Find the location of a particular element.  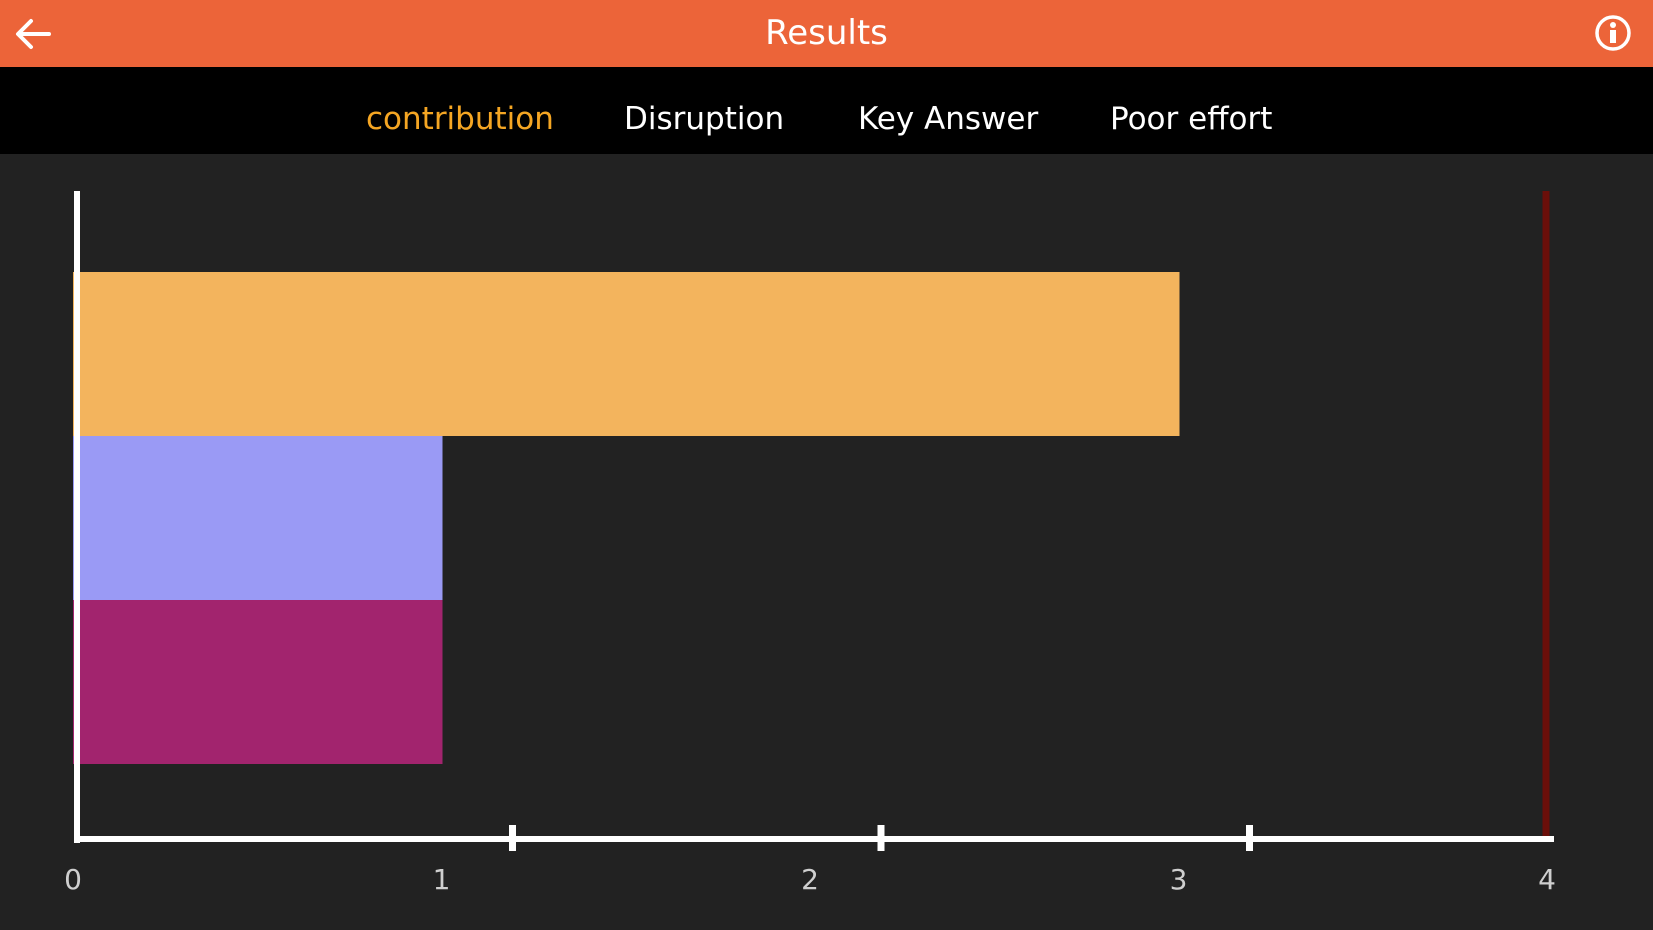

info-icon is located at coordinates (1613, 33).